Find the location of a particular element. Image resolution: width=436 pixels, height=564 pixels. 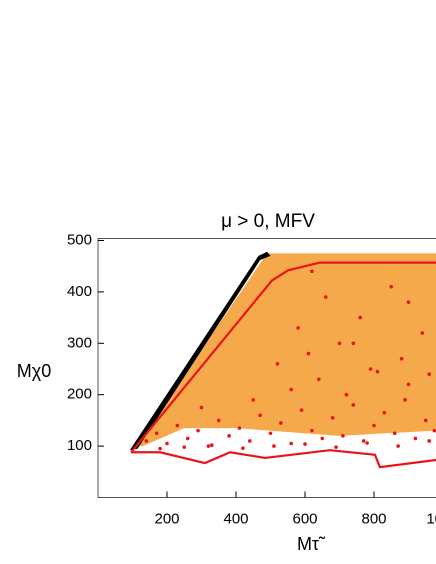

x-tick-label: 200 is located at coordinates (166, 518).